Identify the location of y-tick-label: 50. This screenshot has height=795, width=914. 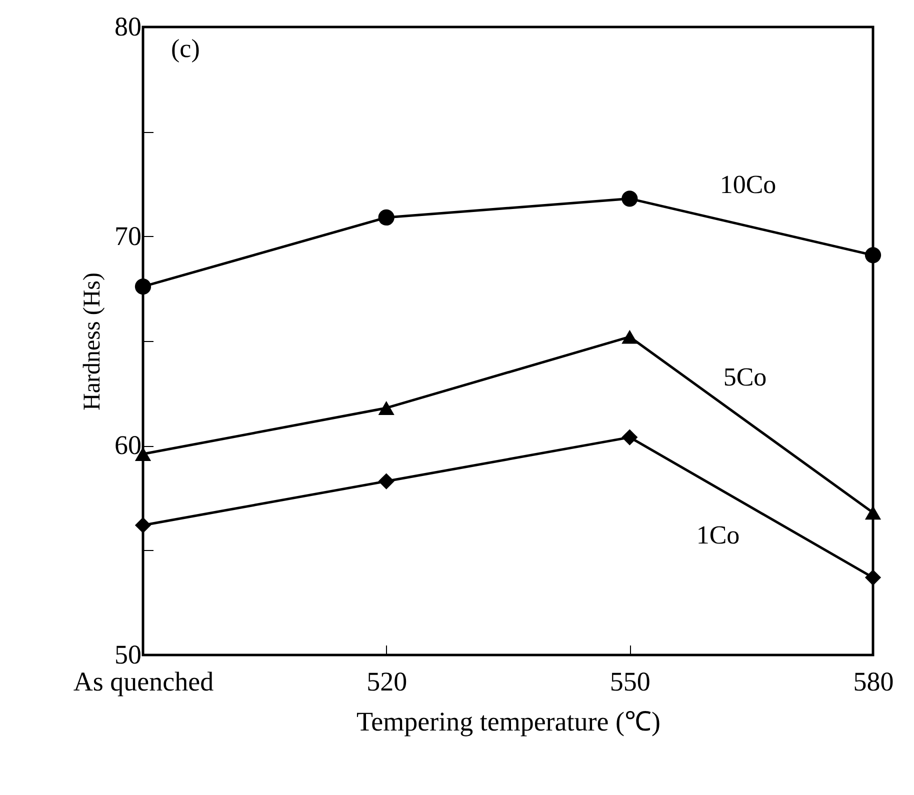
(128, 655).